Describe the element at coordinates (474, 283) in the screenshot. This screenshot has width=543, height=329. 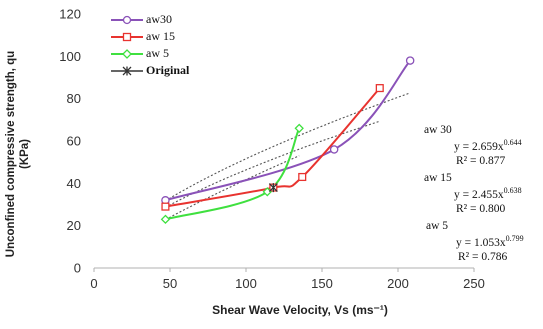
I see `x-tick-label: 250` at that location.